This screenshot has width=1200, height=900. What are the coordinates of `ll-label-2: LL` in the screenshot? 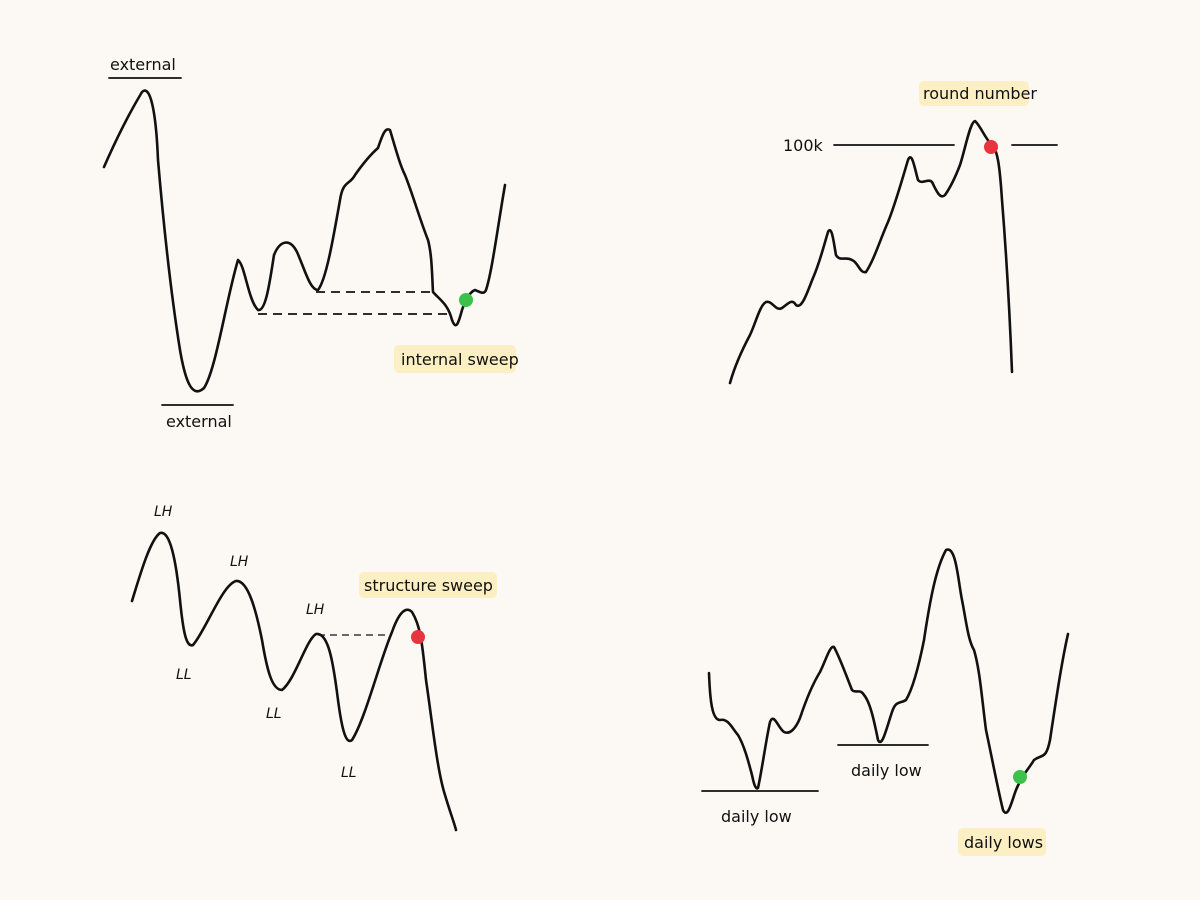 It's located at (274, 714).